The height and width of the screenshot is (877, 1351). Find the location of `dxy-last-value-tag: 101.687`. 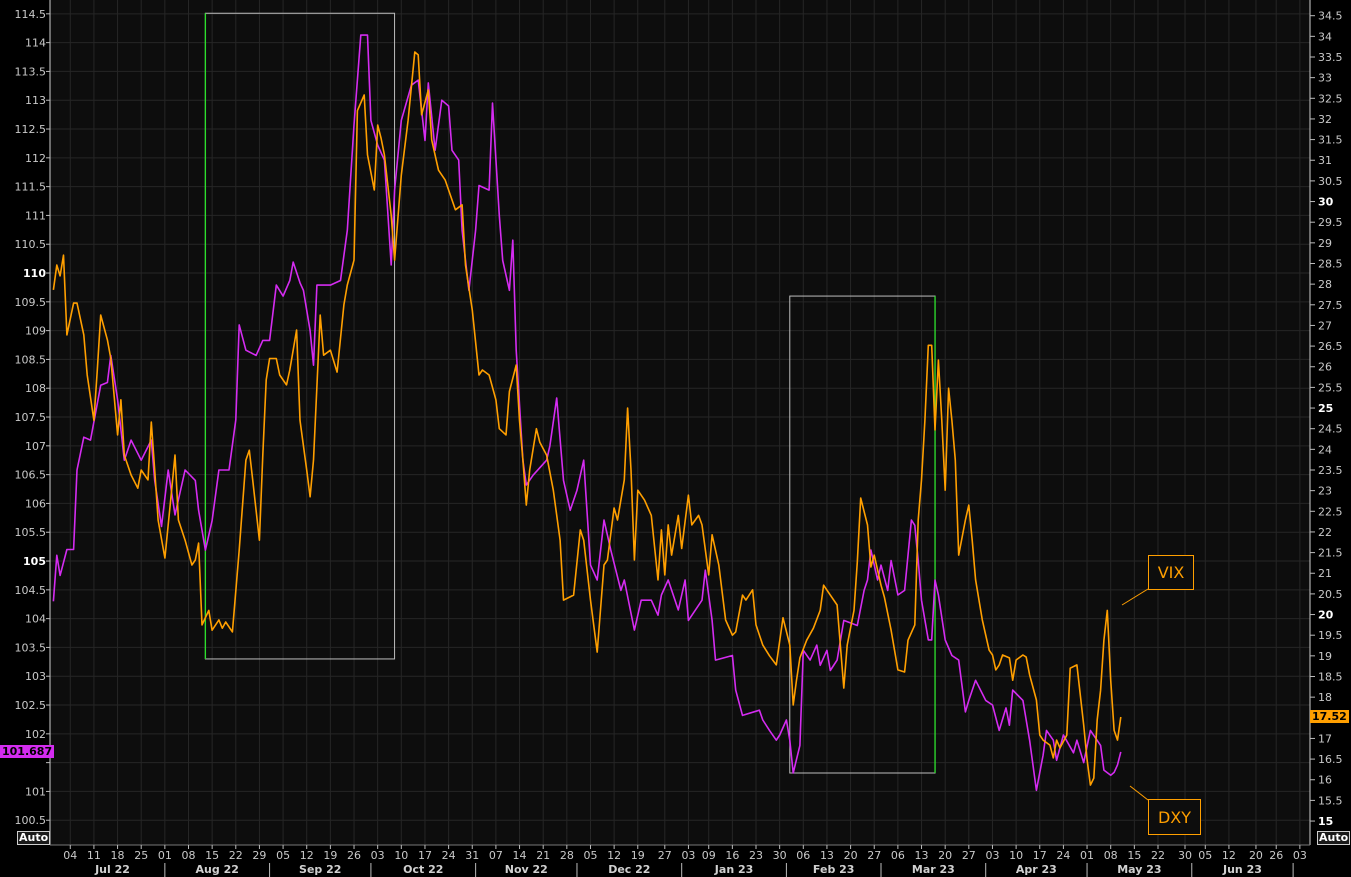

dxy-last-value-tag: 101.687 is located at coordinates (27, 752).